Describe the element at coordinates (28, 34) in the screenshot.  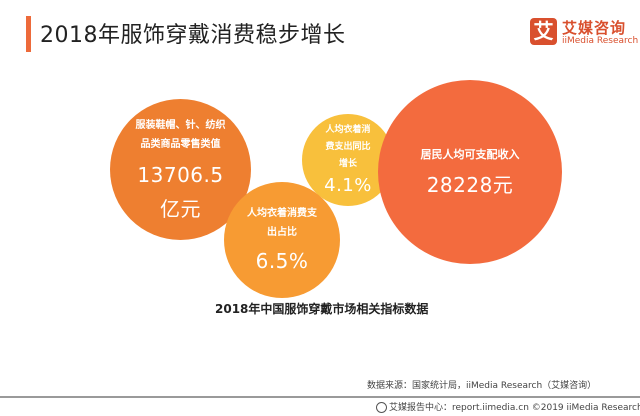
I see `title-accent-bar` at that location.